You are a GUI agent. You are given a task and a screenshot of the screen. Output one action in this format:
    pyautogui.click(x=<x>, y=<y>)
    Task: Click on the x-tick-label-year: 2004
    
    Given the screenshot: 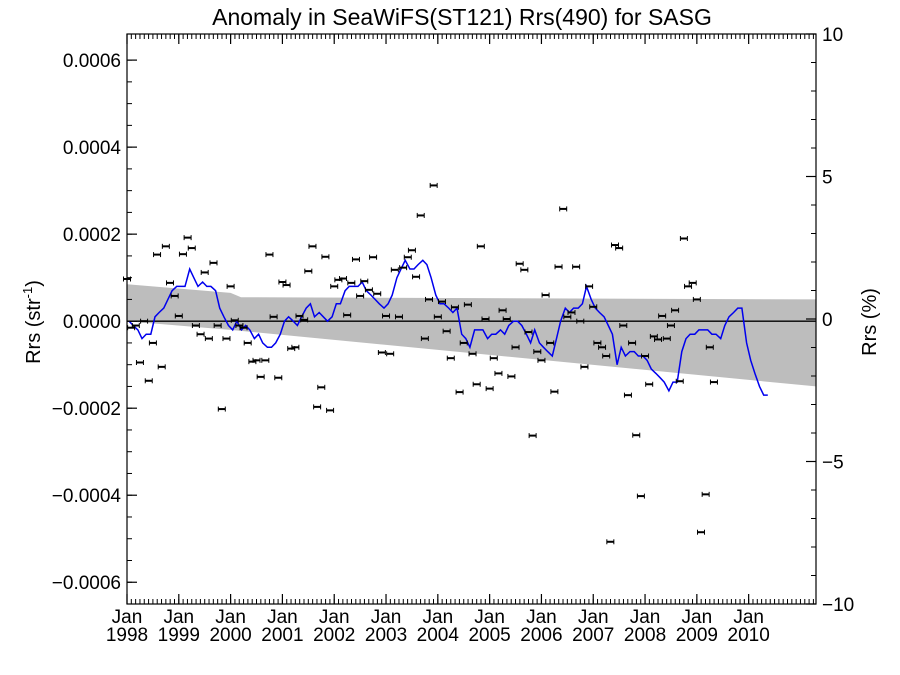 What is the action you would take?
    pyautogui.click(x=438, y=635)
    